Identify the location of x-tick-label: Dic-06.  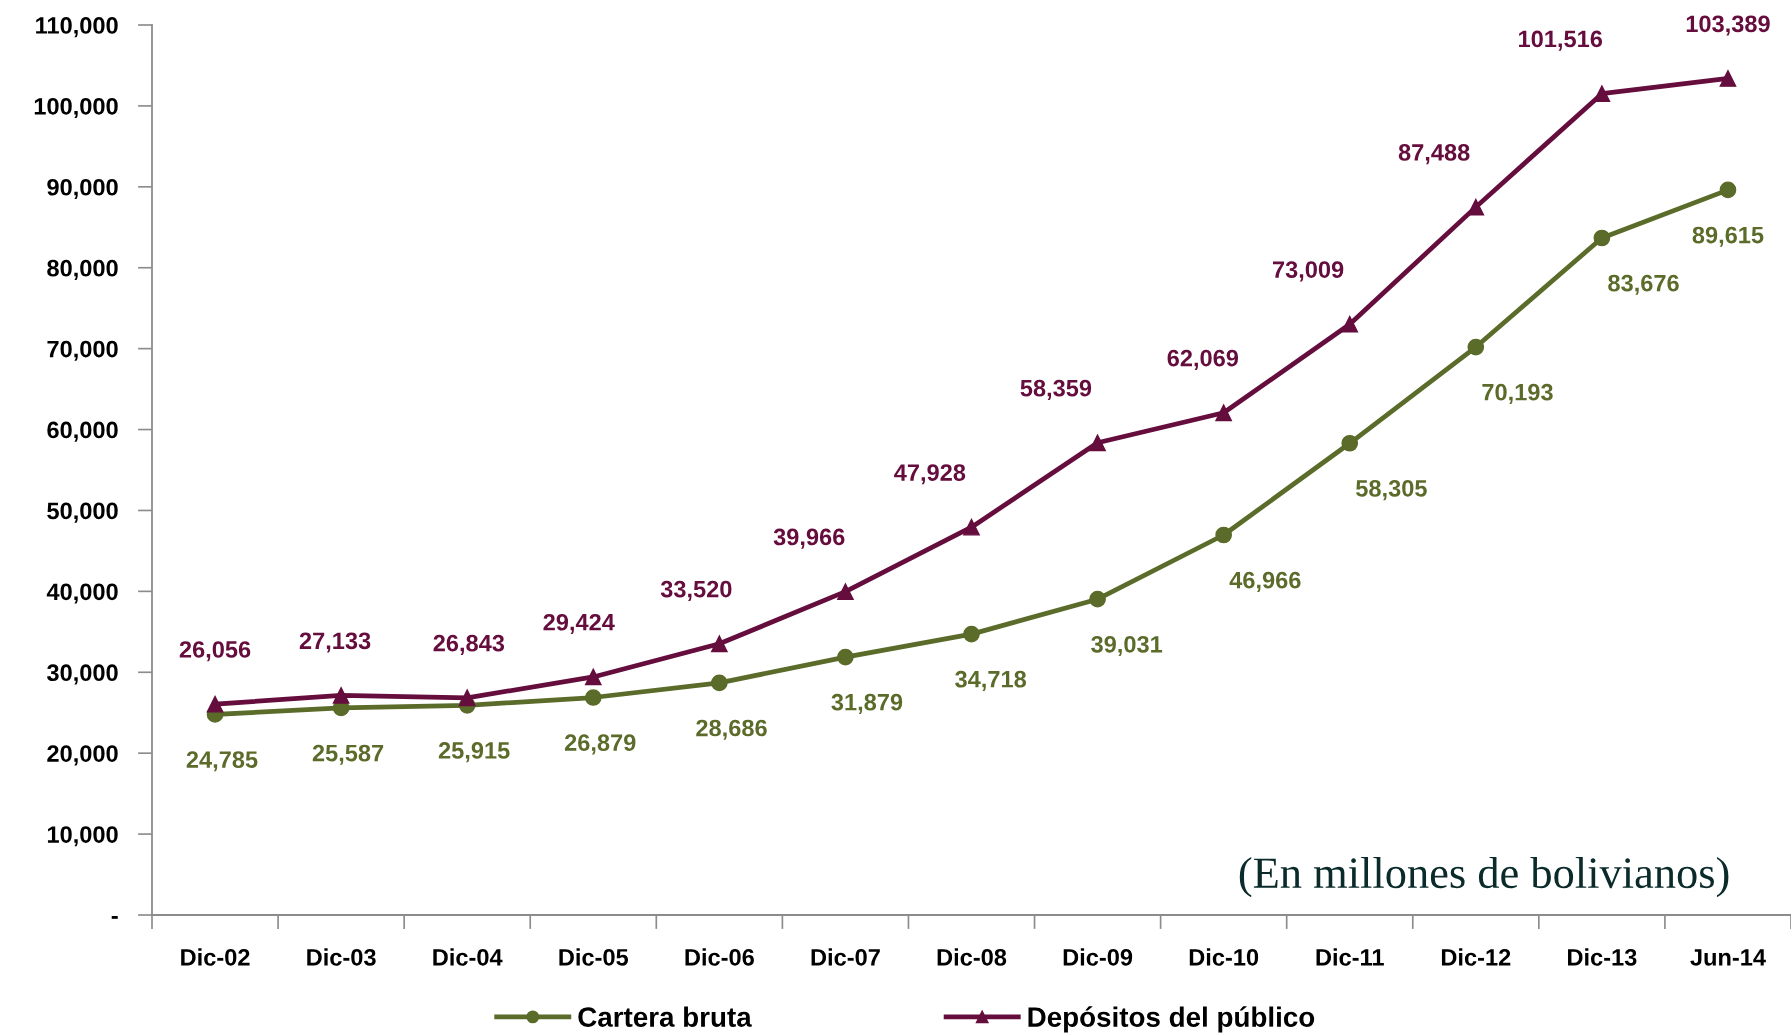
(719, 957).